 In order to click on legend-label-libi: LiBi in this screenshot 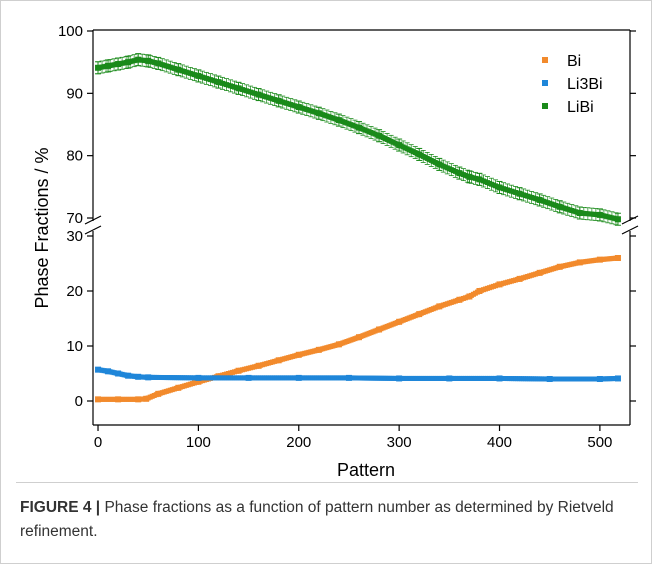, I will do `click(580, 107)`.